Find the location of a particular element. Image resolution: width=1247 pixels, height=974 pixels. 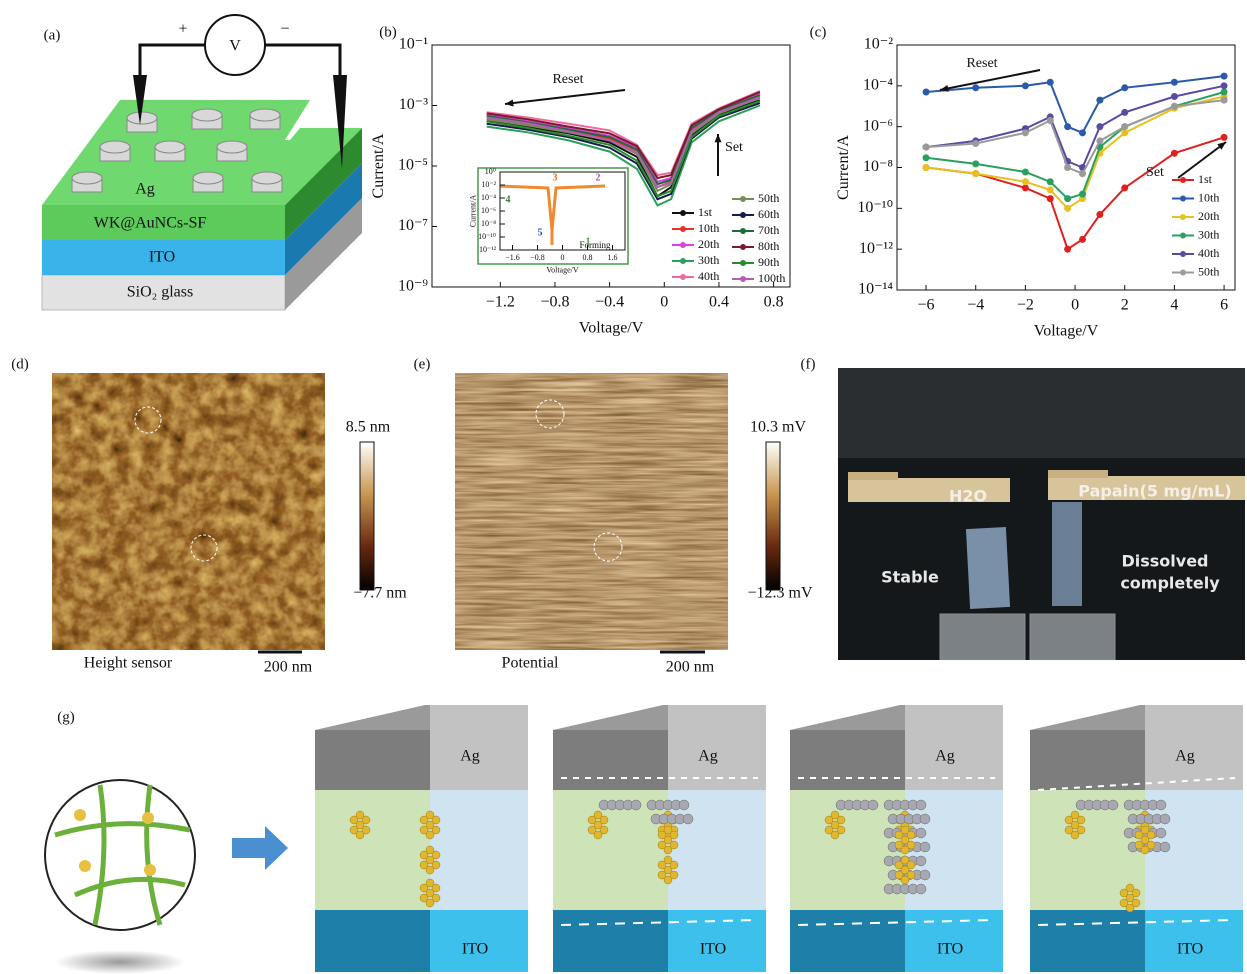

step-number: 5 is located at coordinates (540, 232).